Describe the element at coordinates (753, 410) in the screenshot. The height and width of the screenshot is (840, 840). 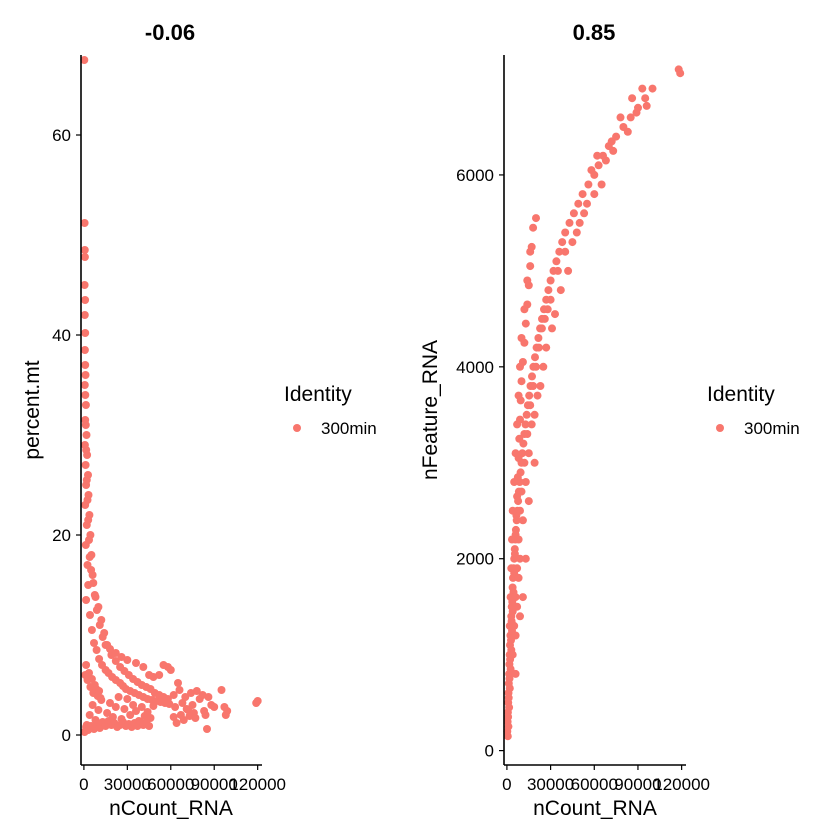
I see `legend: Identity 300min` at that location.